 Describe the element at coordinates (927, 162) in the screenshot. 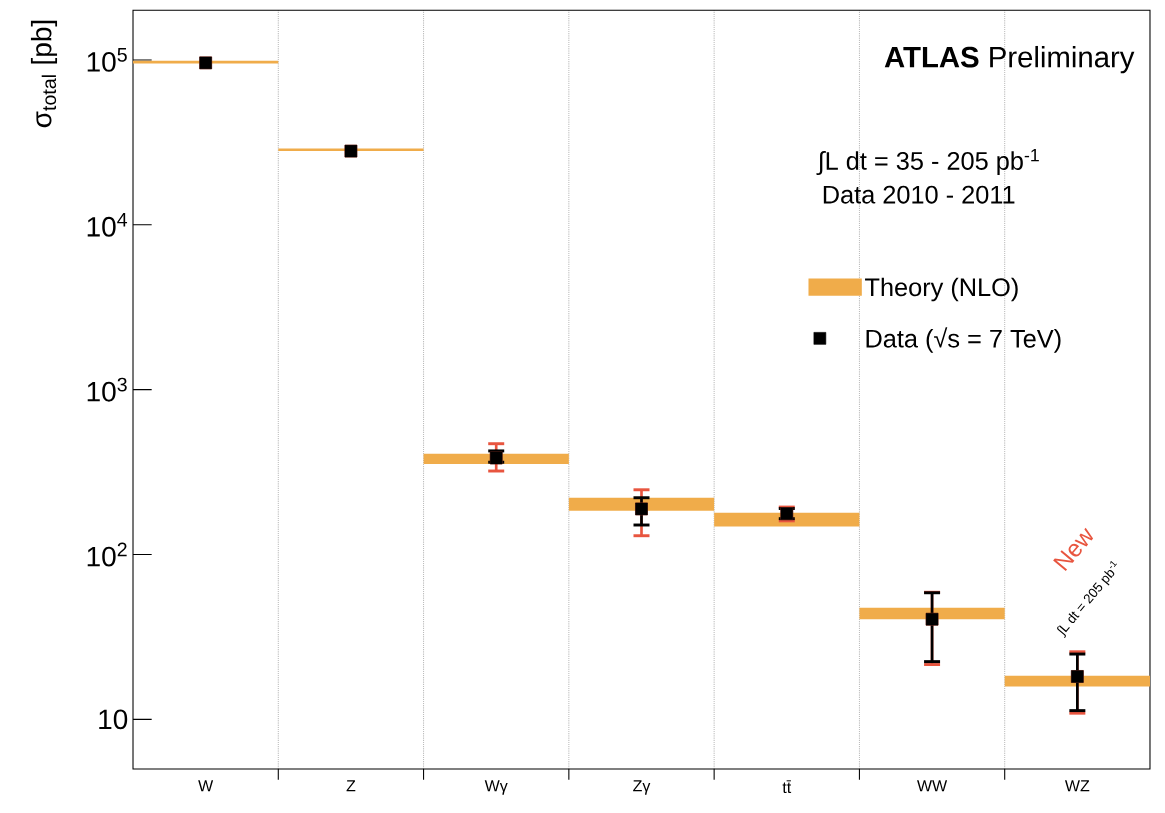

I see `annotation: ∫L dt = 35 - 205 pb$^{-1}$` at that location.